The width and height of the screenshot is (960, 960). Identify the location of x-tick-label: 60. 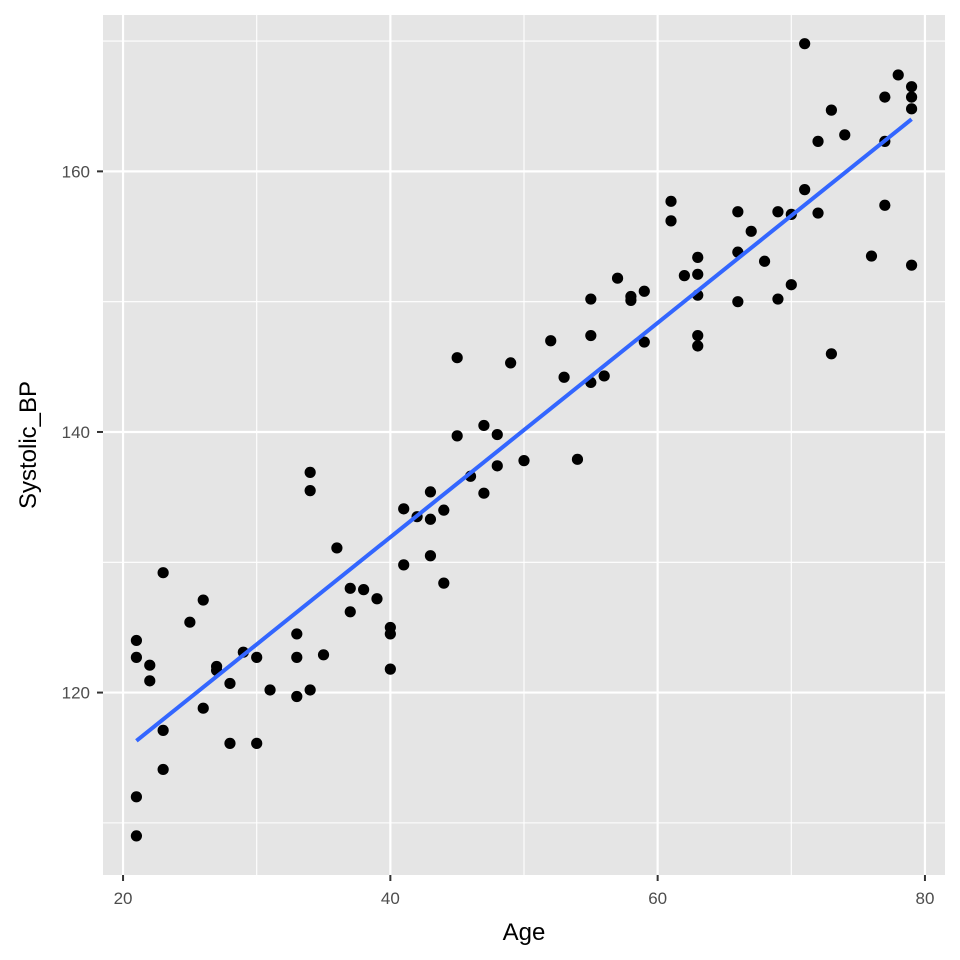
(657, 898).